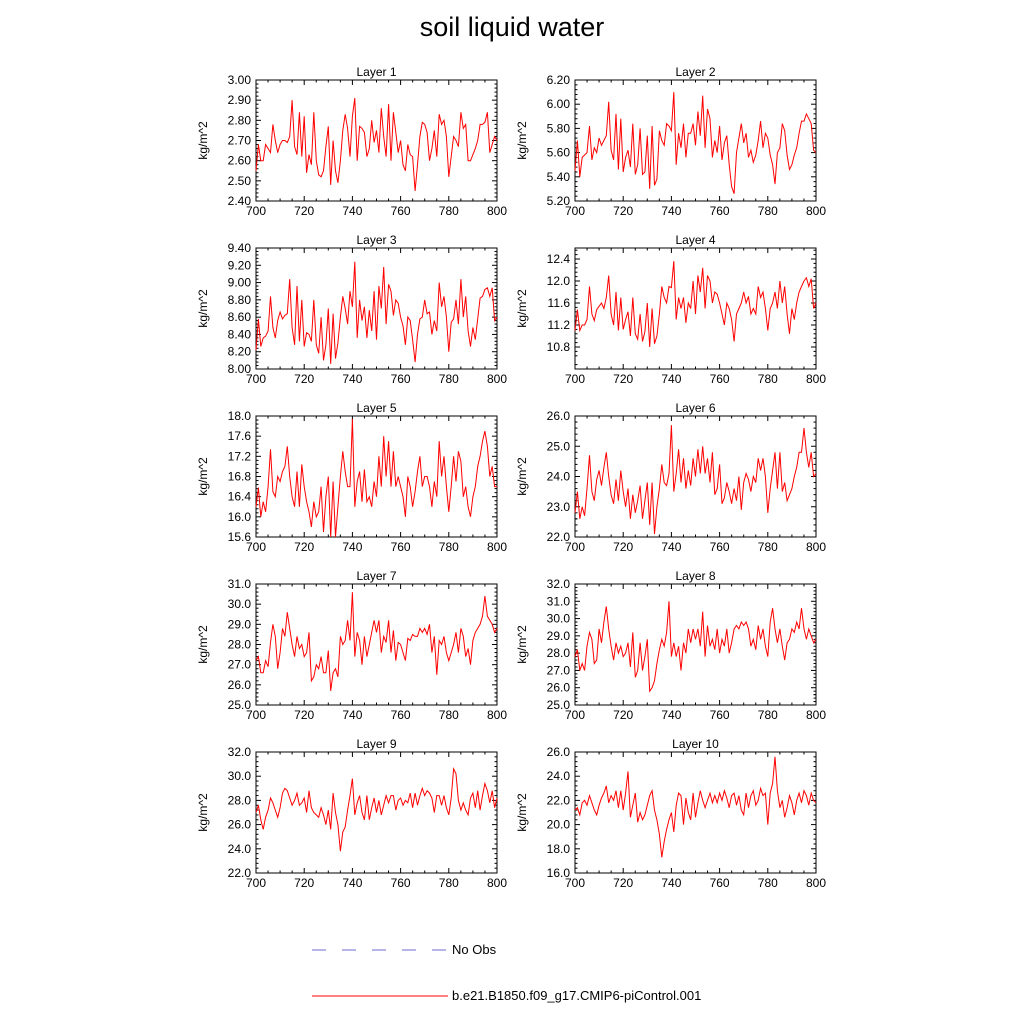 The image size is (1024, 1024). What do you see at coordinates (240, 604) in the screenshot?
I see `panel-7-ytick-label: 30.0` at bounding box center [240, 604].